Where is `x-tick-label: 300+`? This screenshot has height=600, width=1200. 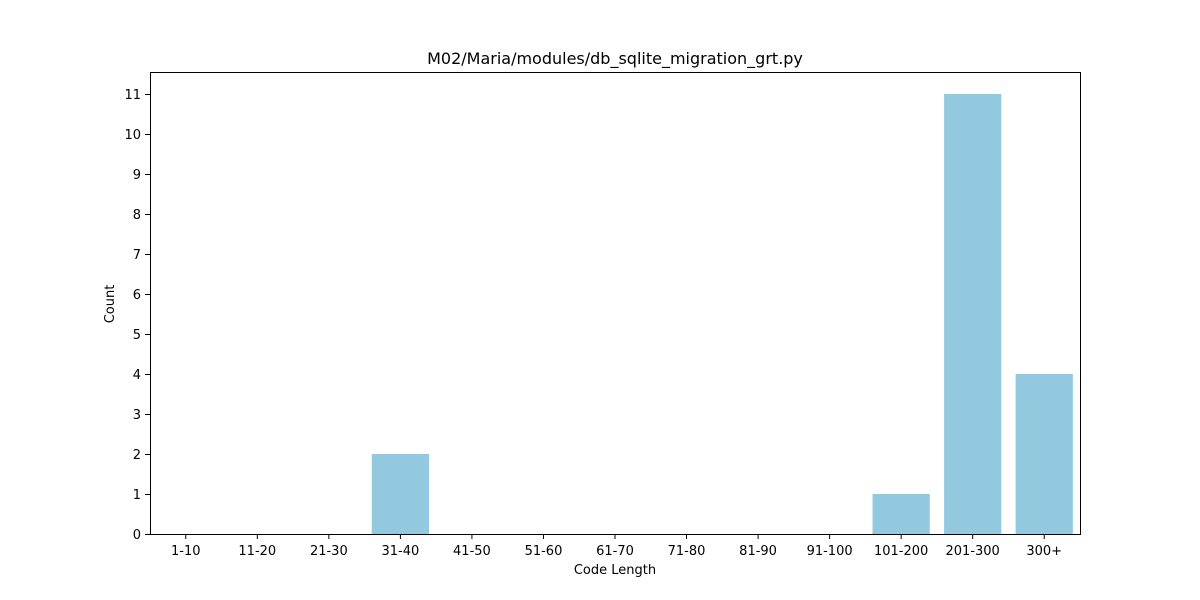
x-tick-label: 300+ is located at coordinates (1044, 551).